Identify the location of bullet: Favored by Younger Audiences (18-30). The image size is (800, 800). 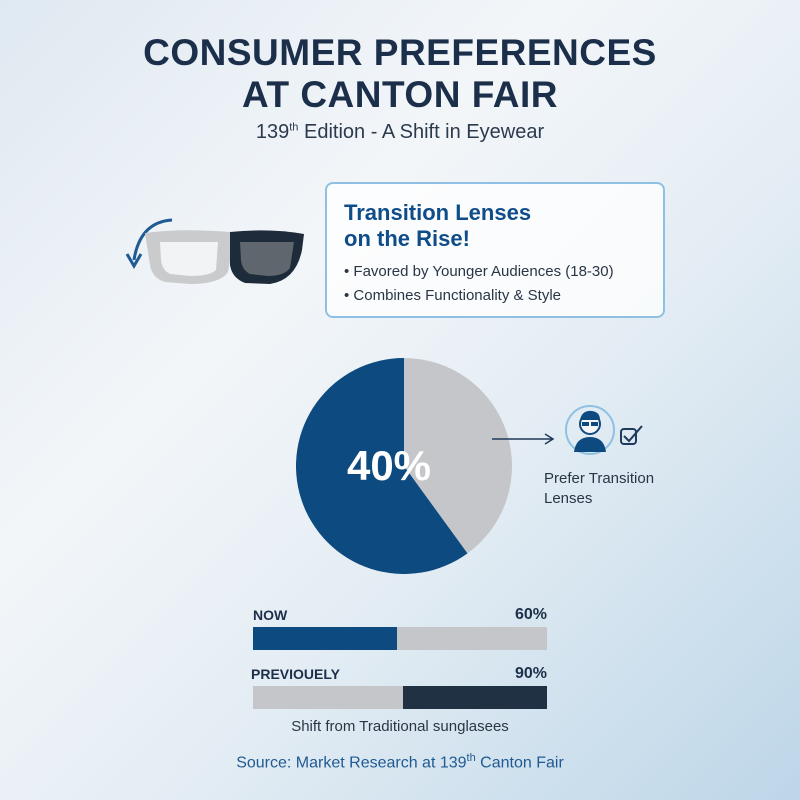
(503, 272).